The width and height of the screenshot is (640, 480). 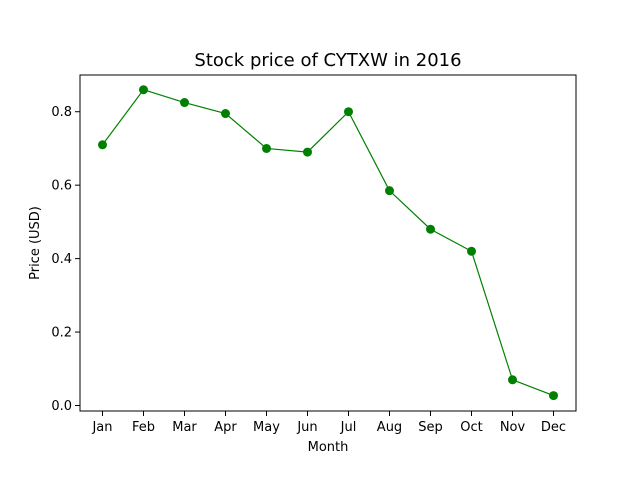 I want to click on y-axis: 0.0 0.2 0.4 0.6 0.8, so click(x=65, y=259).